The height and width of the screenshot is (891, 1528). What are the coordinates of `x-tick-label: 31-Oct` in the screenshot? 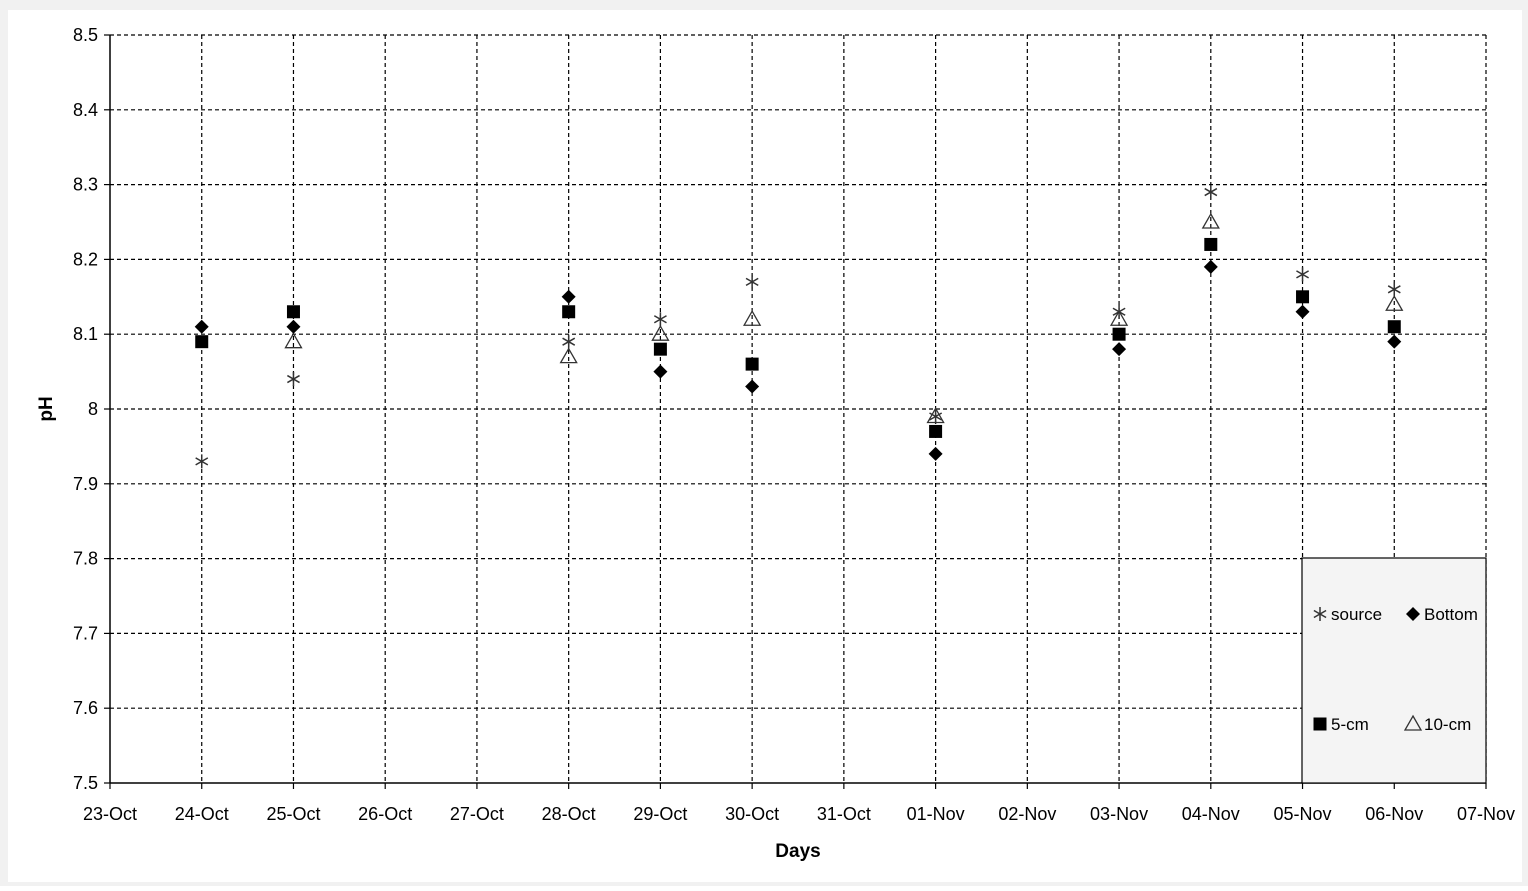 It's located at (844, 814).